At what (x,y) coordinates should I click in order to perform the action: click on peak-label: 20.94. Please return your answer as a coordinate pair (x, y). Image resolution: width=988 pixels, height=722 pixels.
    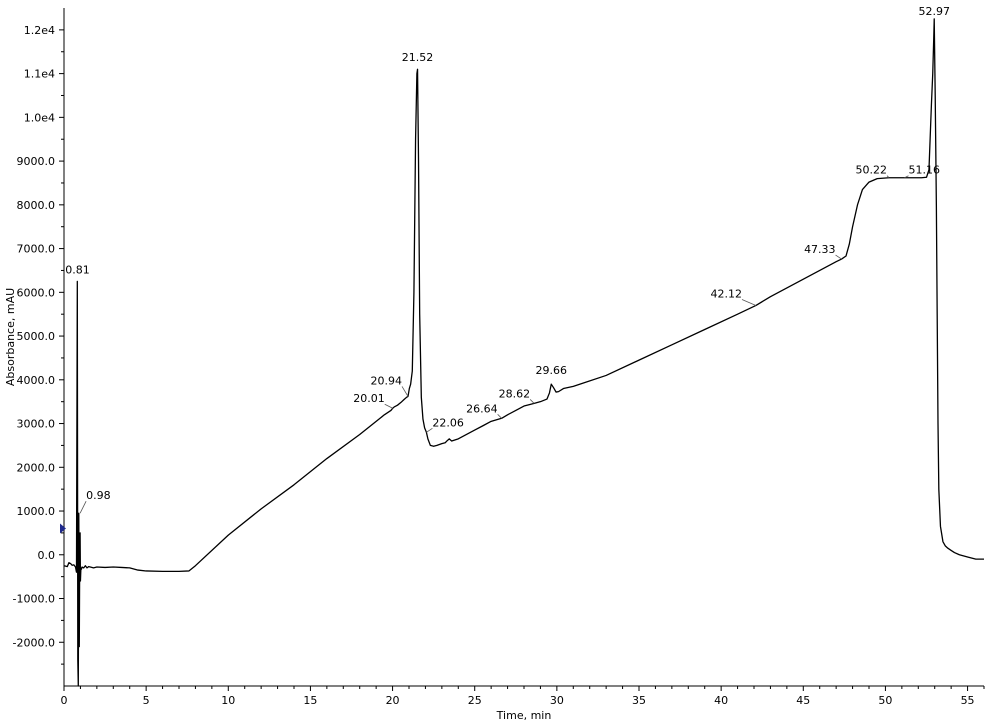
    Looking at the image, I should click on (387, 380).